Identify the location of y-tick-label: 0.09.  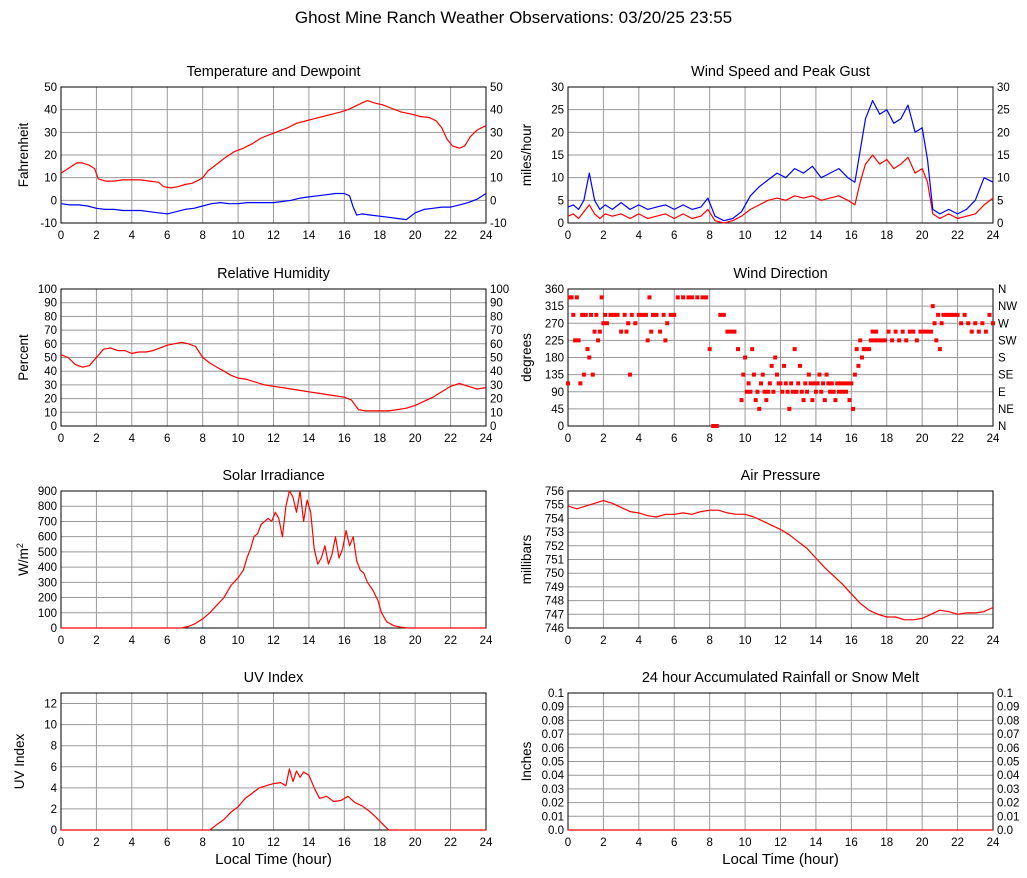
(553, 708).